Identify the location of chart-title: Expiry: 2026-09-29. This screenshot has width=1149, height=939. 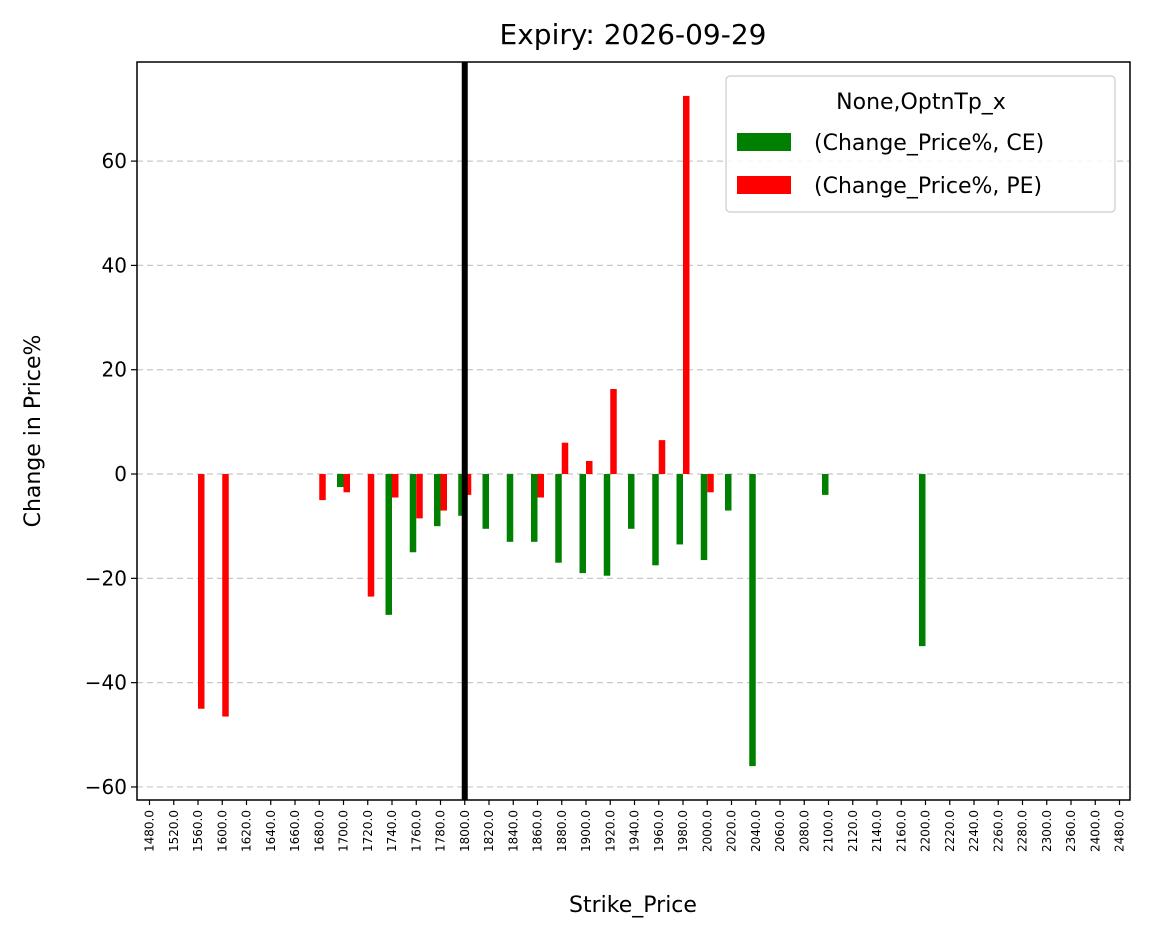
(633, 34).